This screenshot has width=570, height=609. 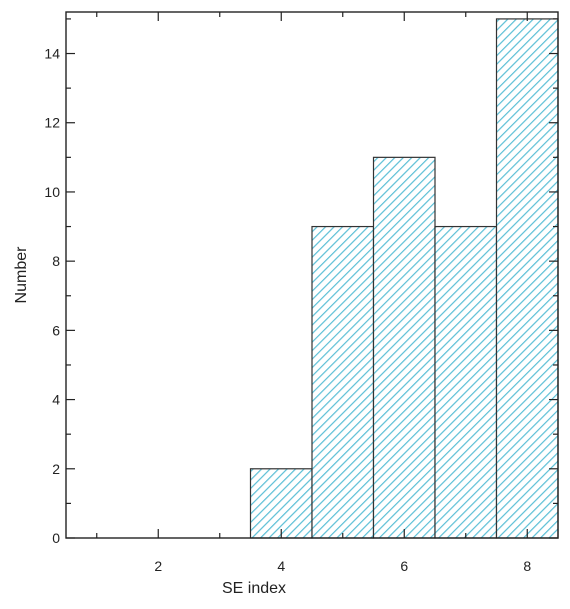 I want to click on y-tick-label-4: 4, so click(x=56, y=400).